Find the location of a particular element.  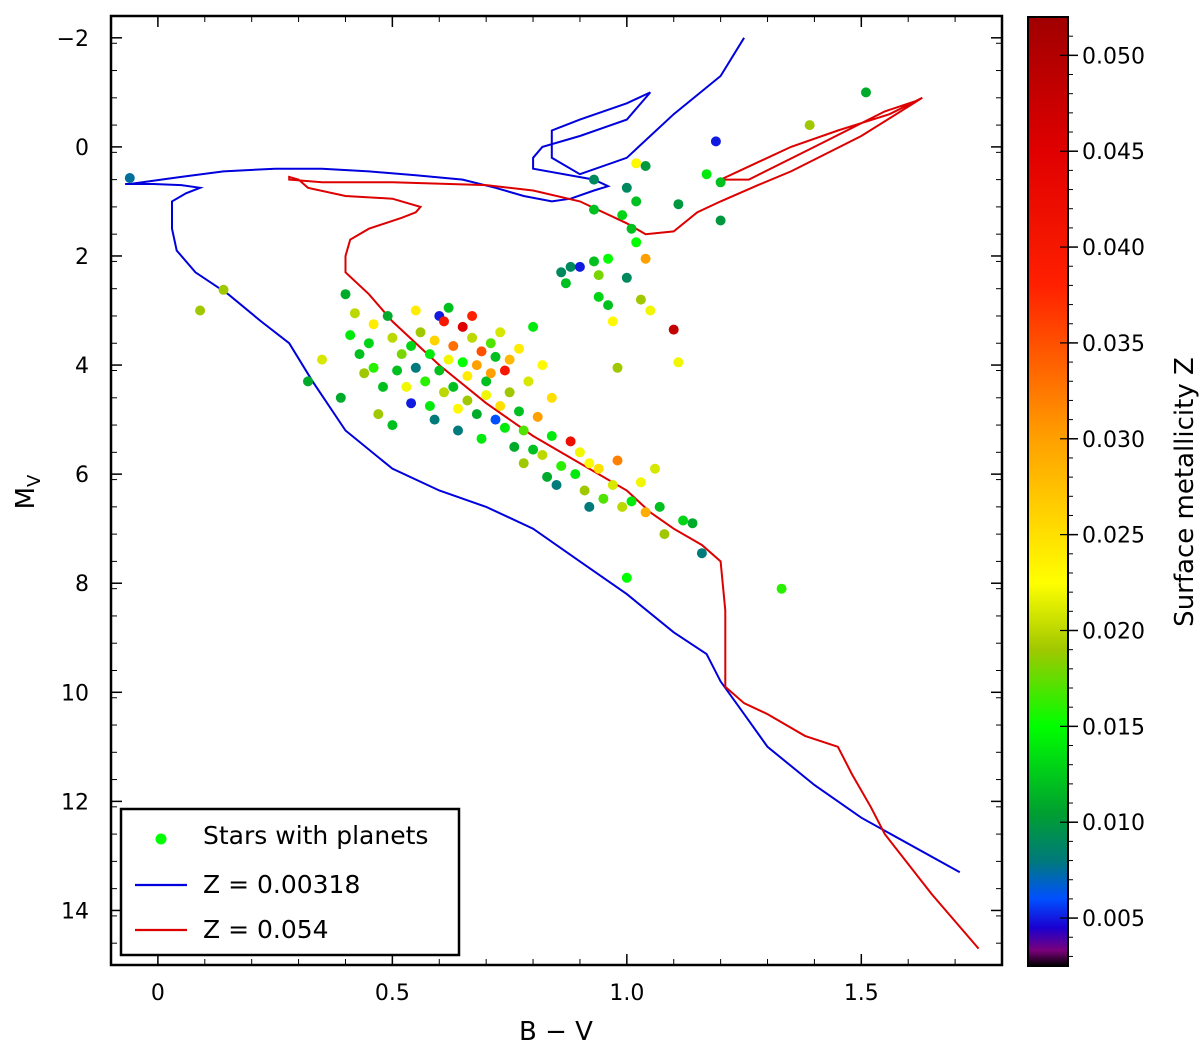

legend-label-high-z: Z = 0.054 is located at coordinates (266, 929).